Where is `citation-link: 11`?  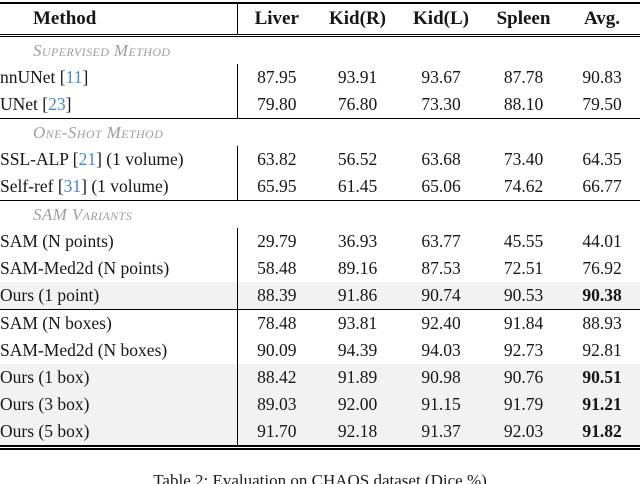 citation-link: 11 is located at coordinates (74, 77).